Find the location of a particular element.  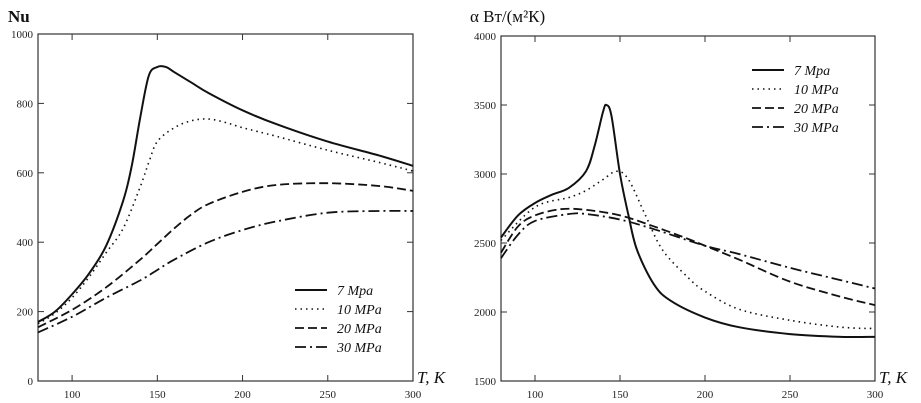

y-axis-label: Nu is located at coordinates (19, 16).